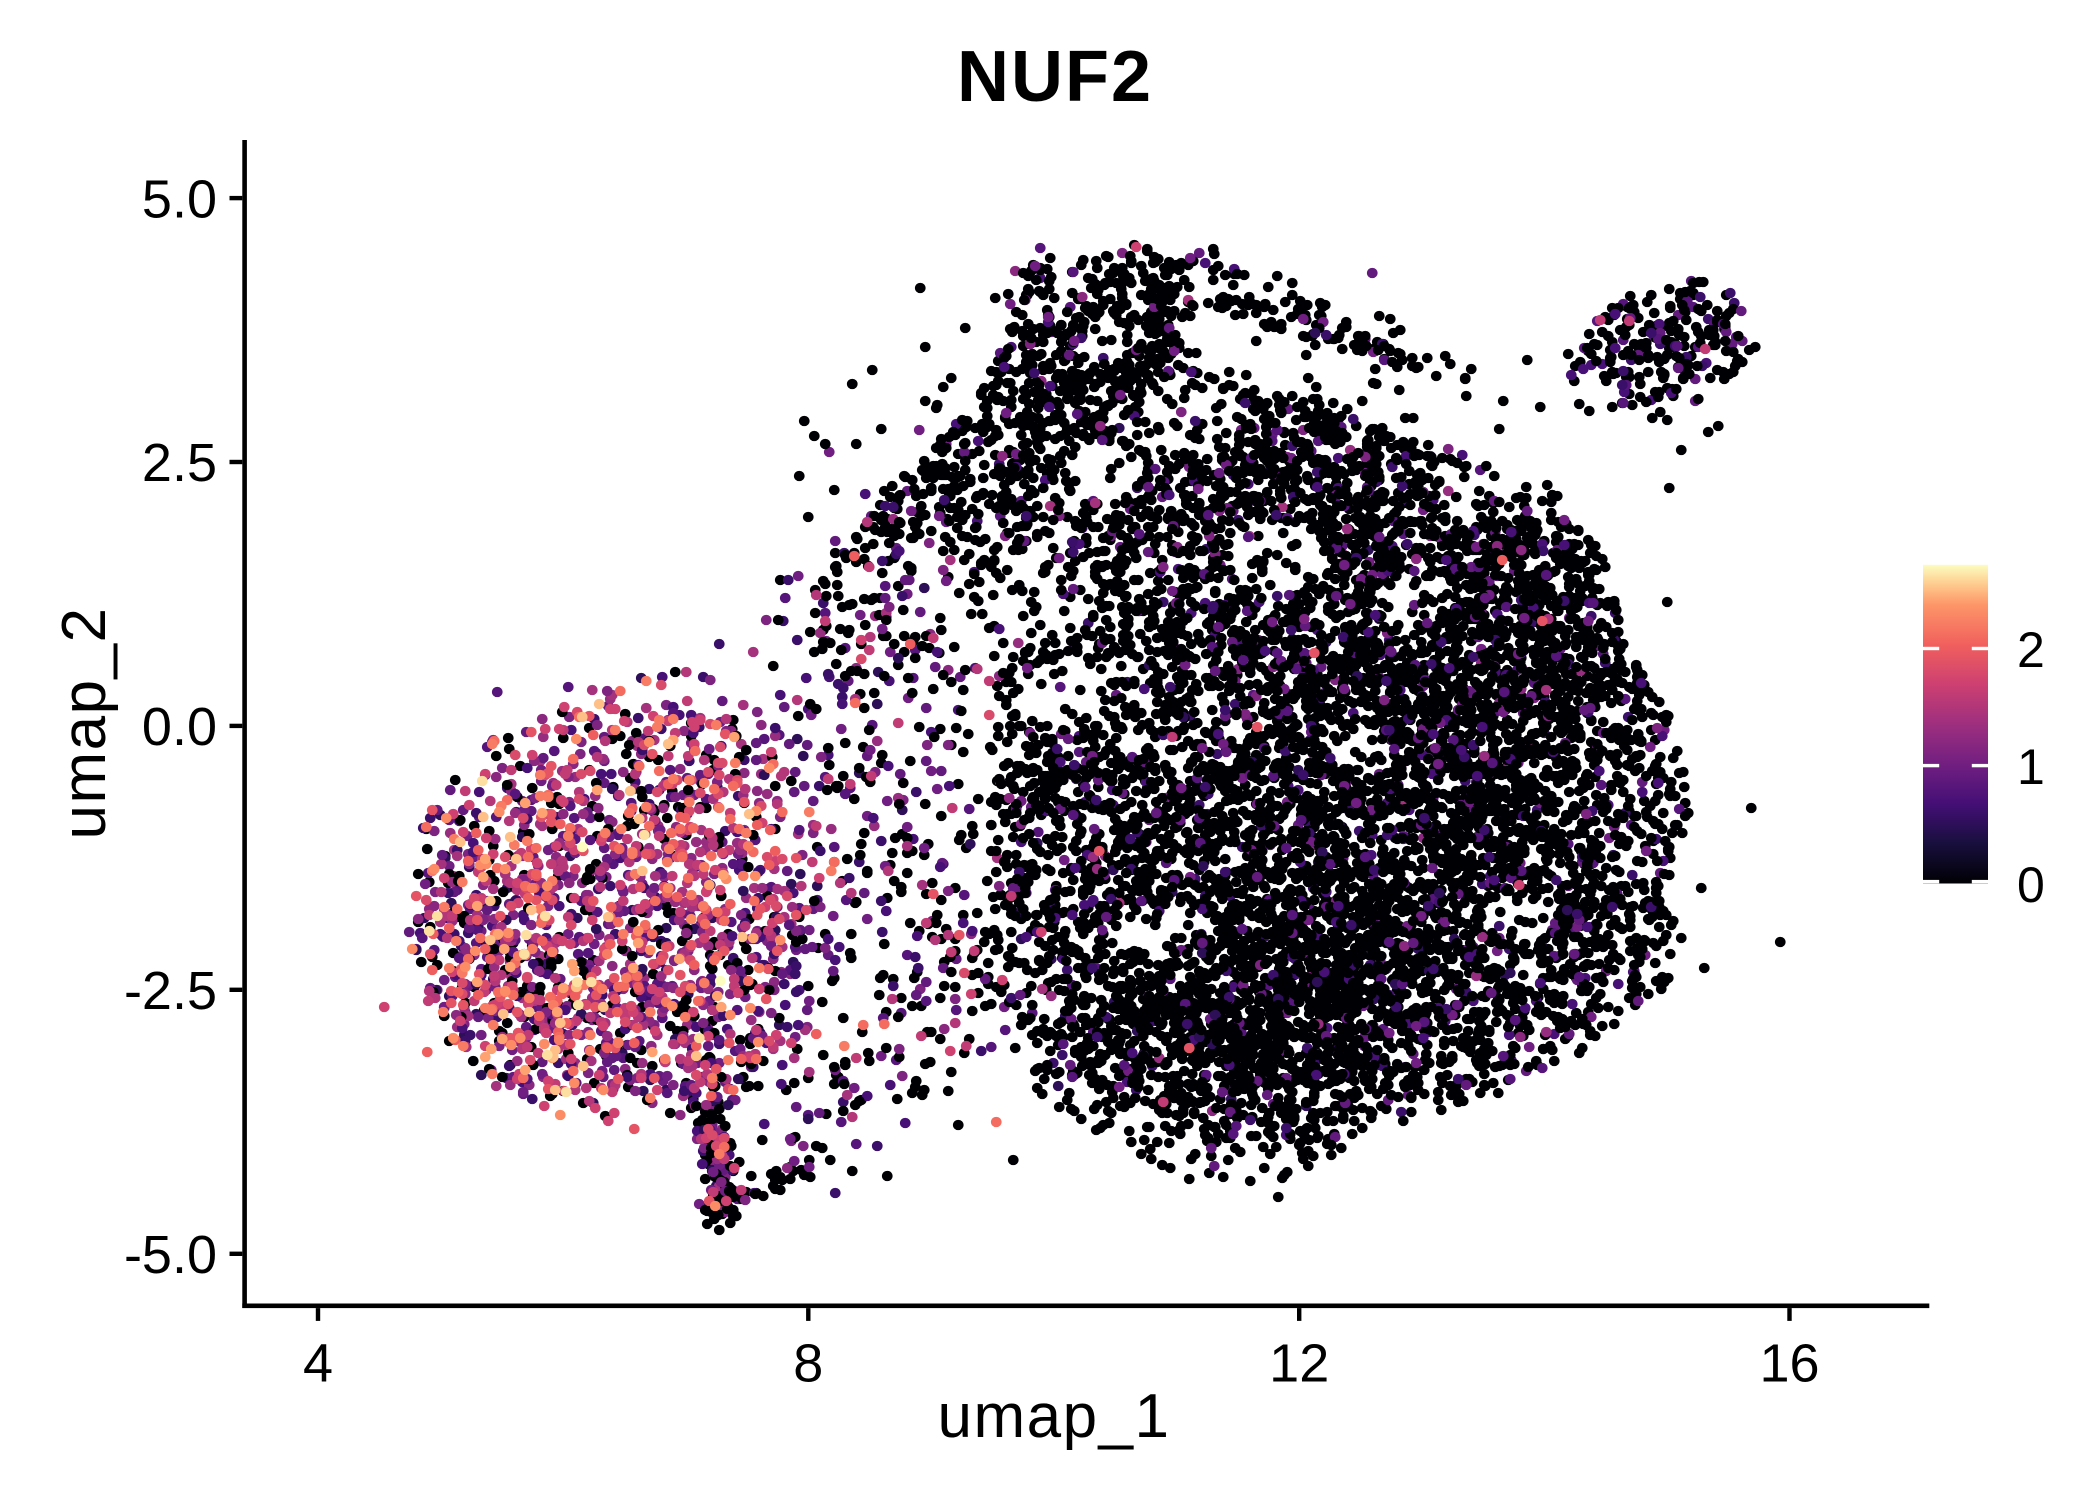 This screenshot has height=1500, width=2100. Describe the element at coordinates (179, 463) in the screenshot. I see `svg-text: 2.5` at that location.